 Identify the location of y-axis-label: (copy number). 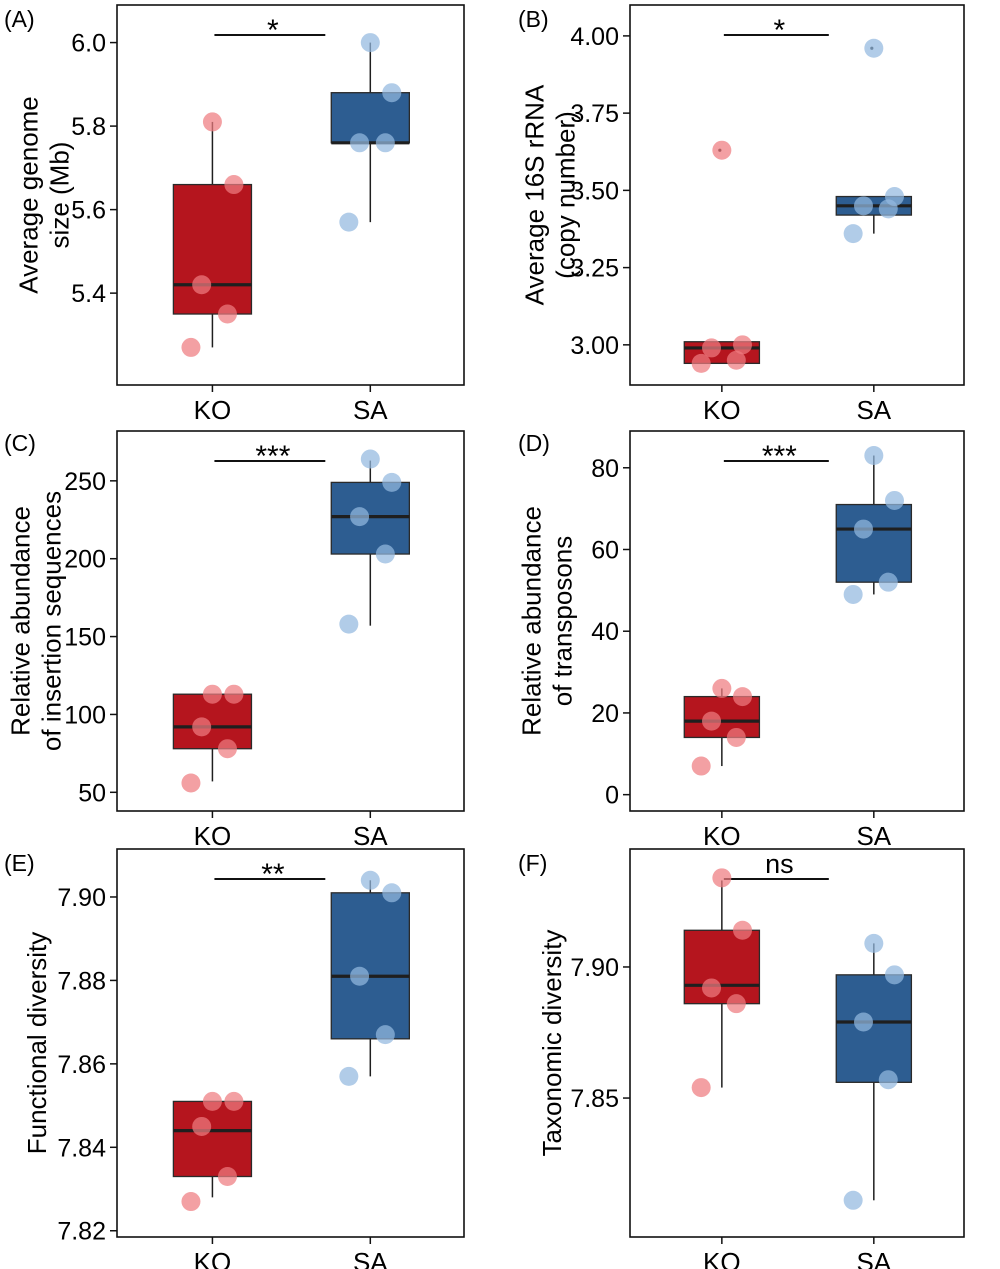
(566, 195).